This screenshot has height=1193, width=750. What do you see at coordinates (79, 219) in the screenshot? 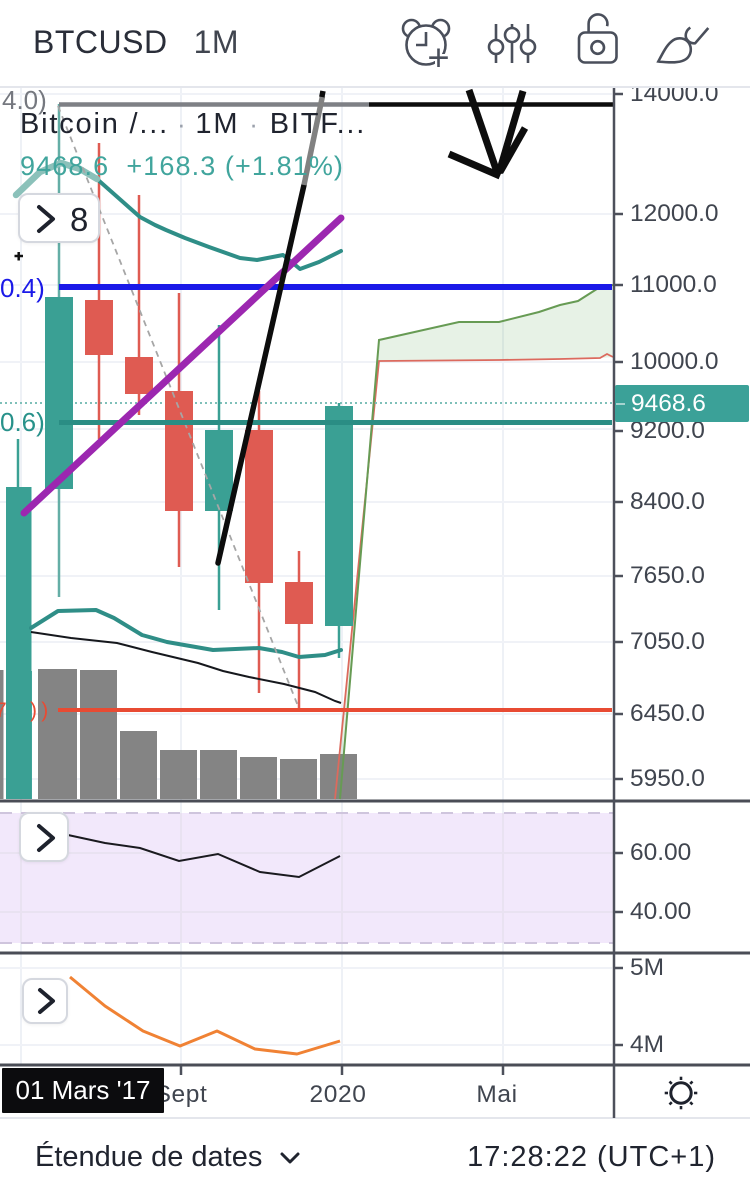
I see `svg-text: 8` at bounding box center [79, 219].